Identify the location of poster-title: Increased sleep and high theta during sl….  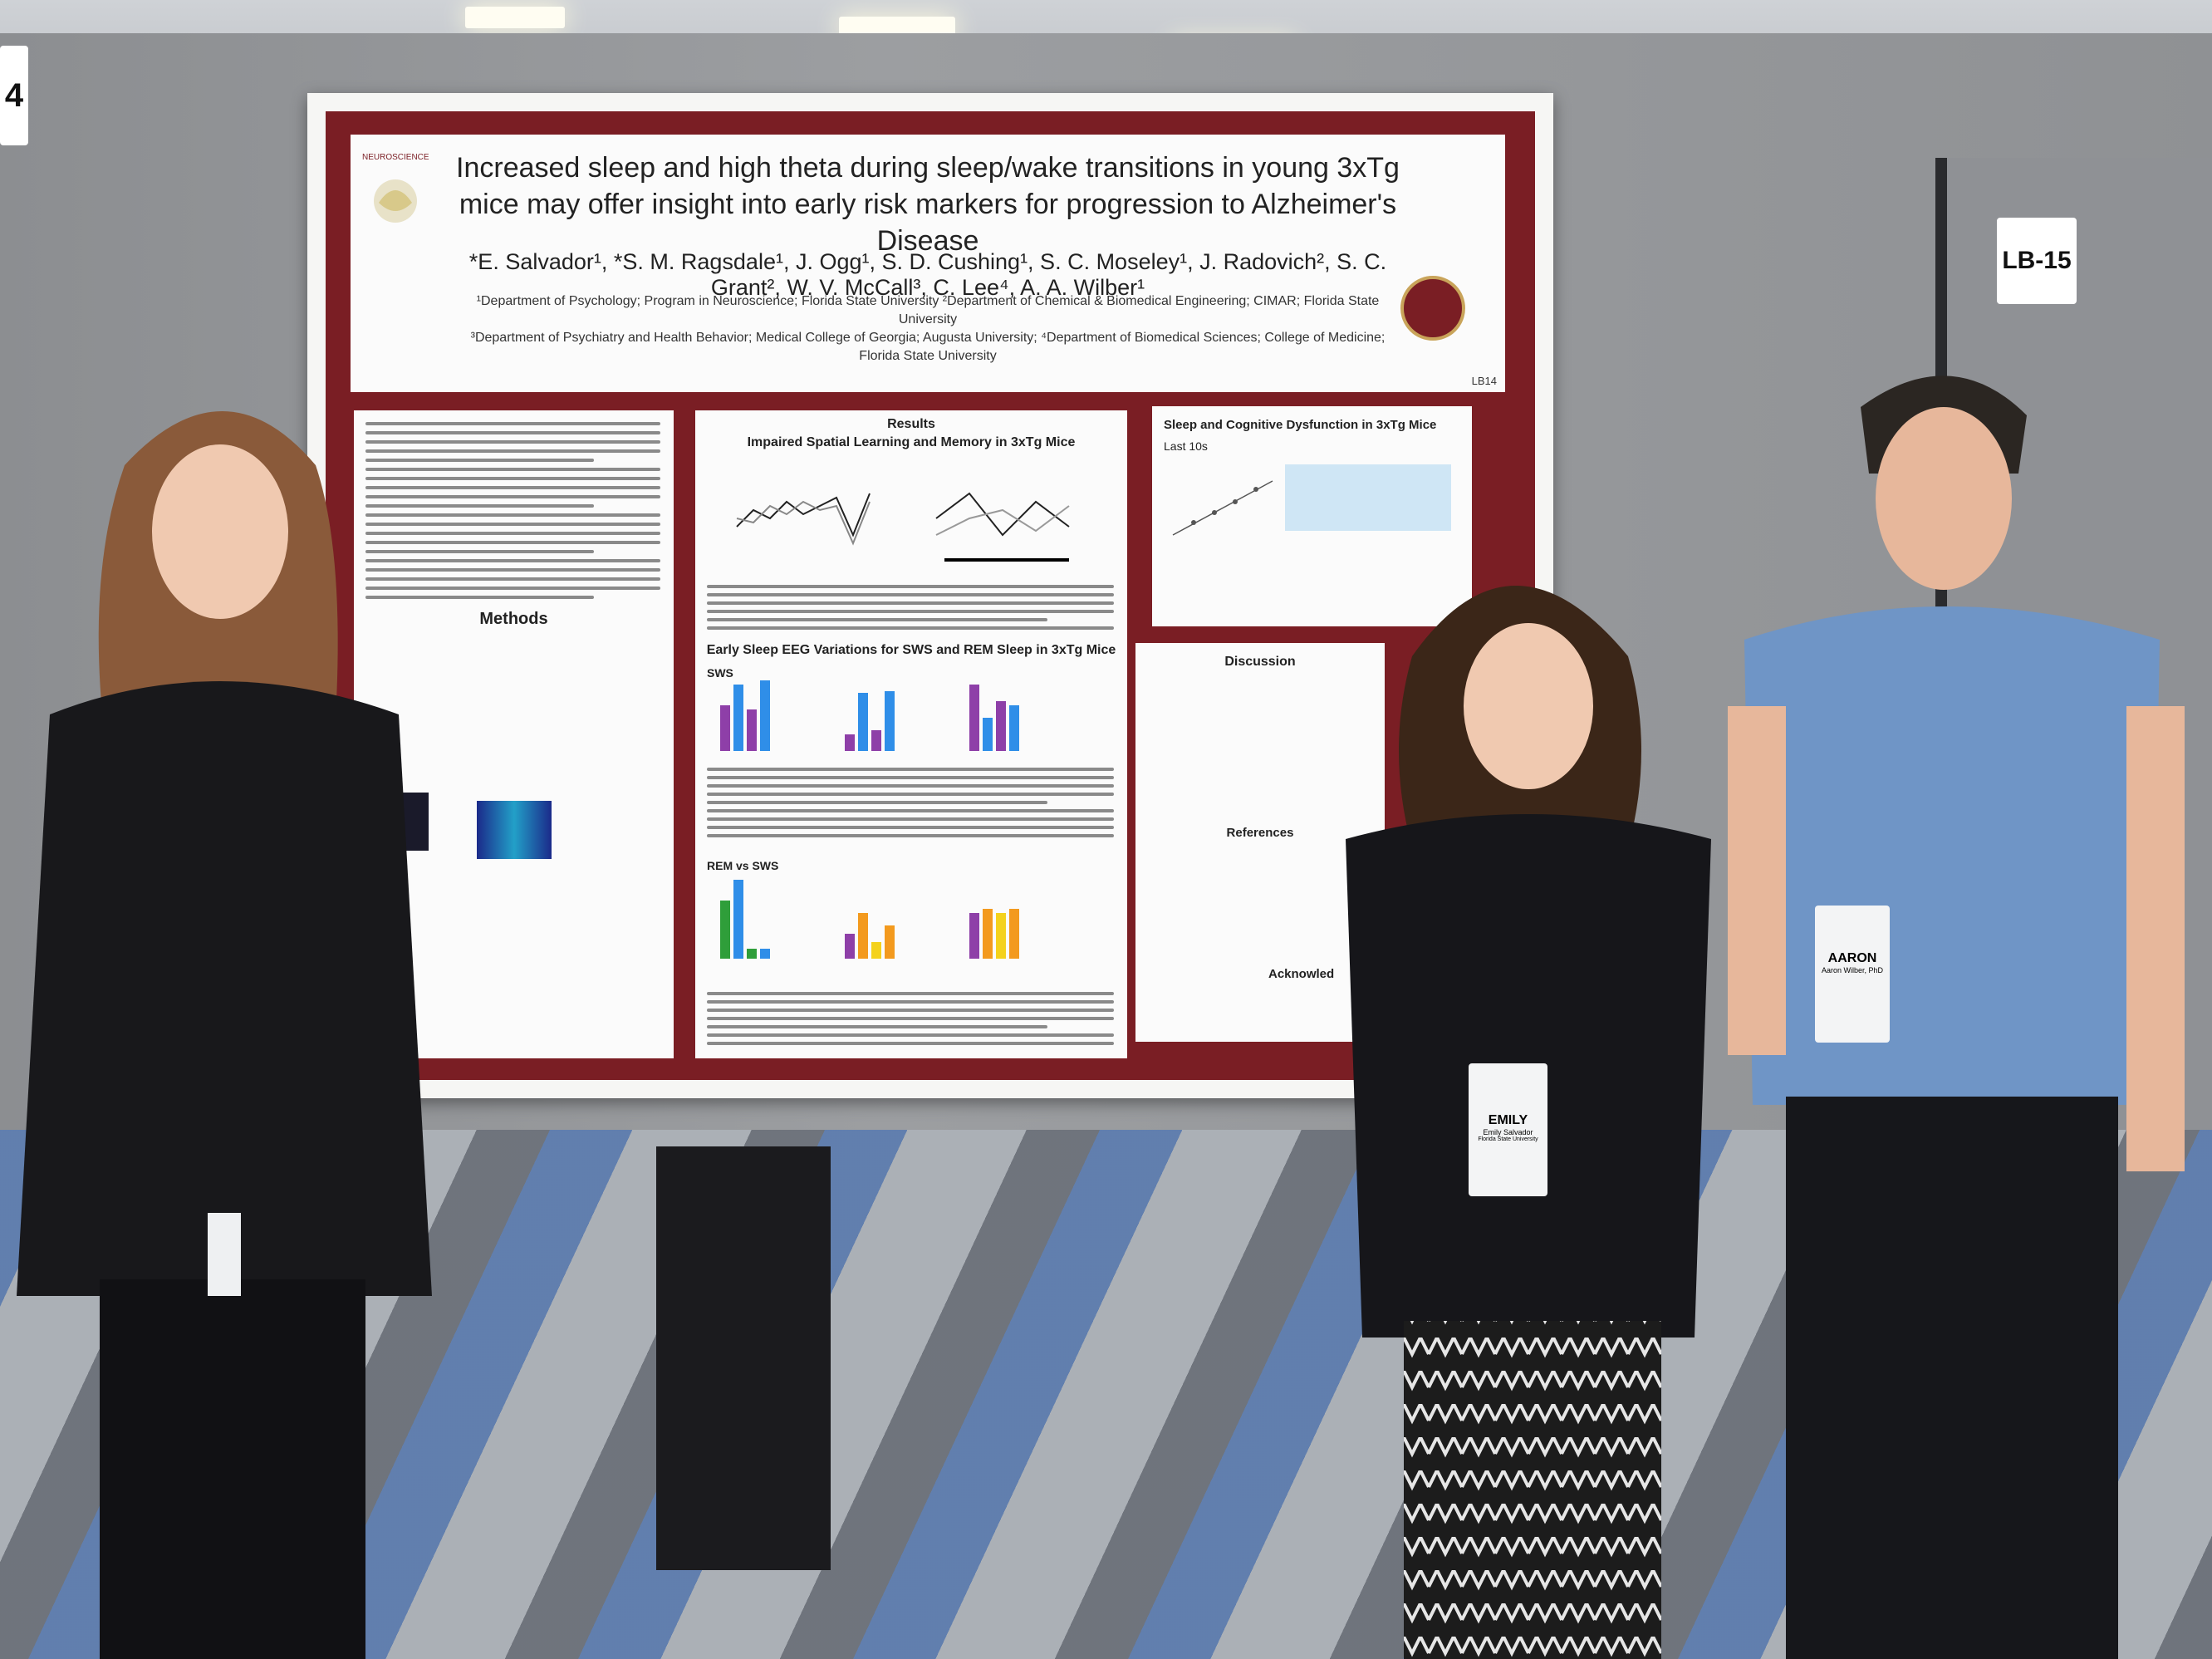
(928, 204).